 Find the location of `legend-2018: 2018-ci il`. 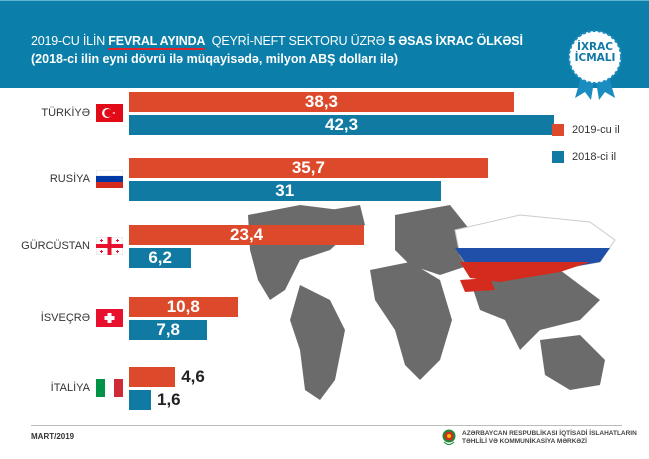

legend-2018: 2018-ci il is located at coordinates (584, 157).